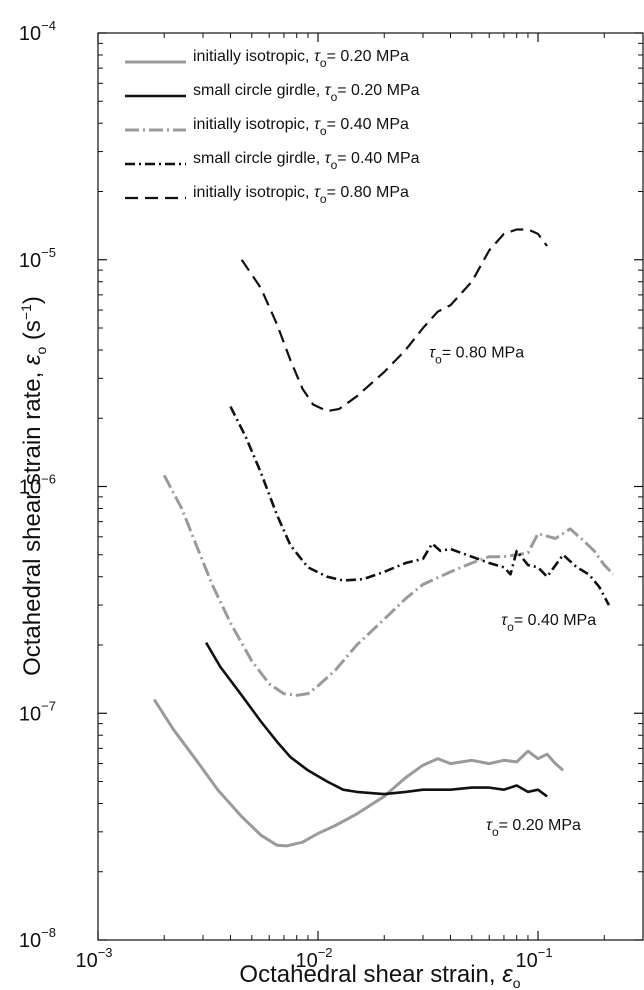 This screenshot has height=990, width=644. Describe the element at coordinates (370, 974) in the screenshot. I see `x-axis-title-text: Octahedral shear strain,` at that location.